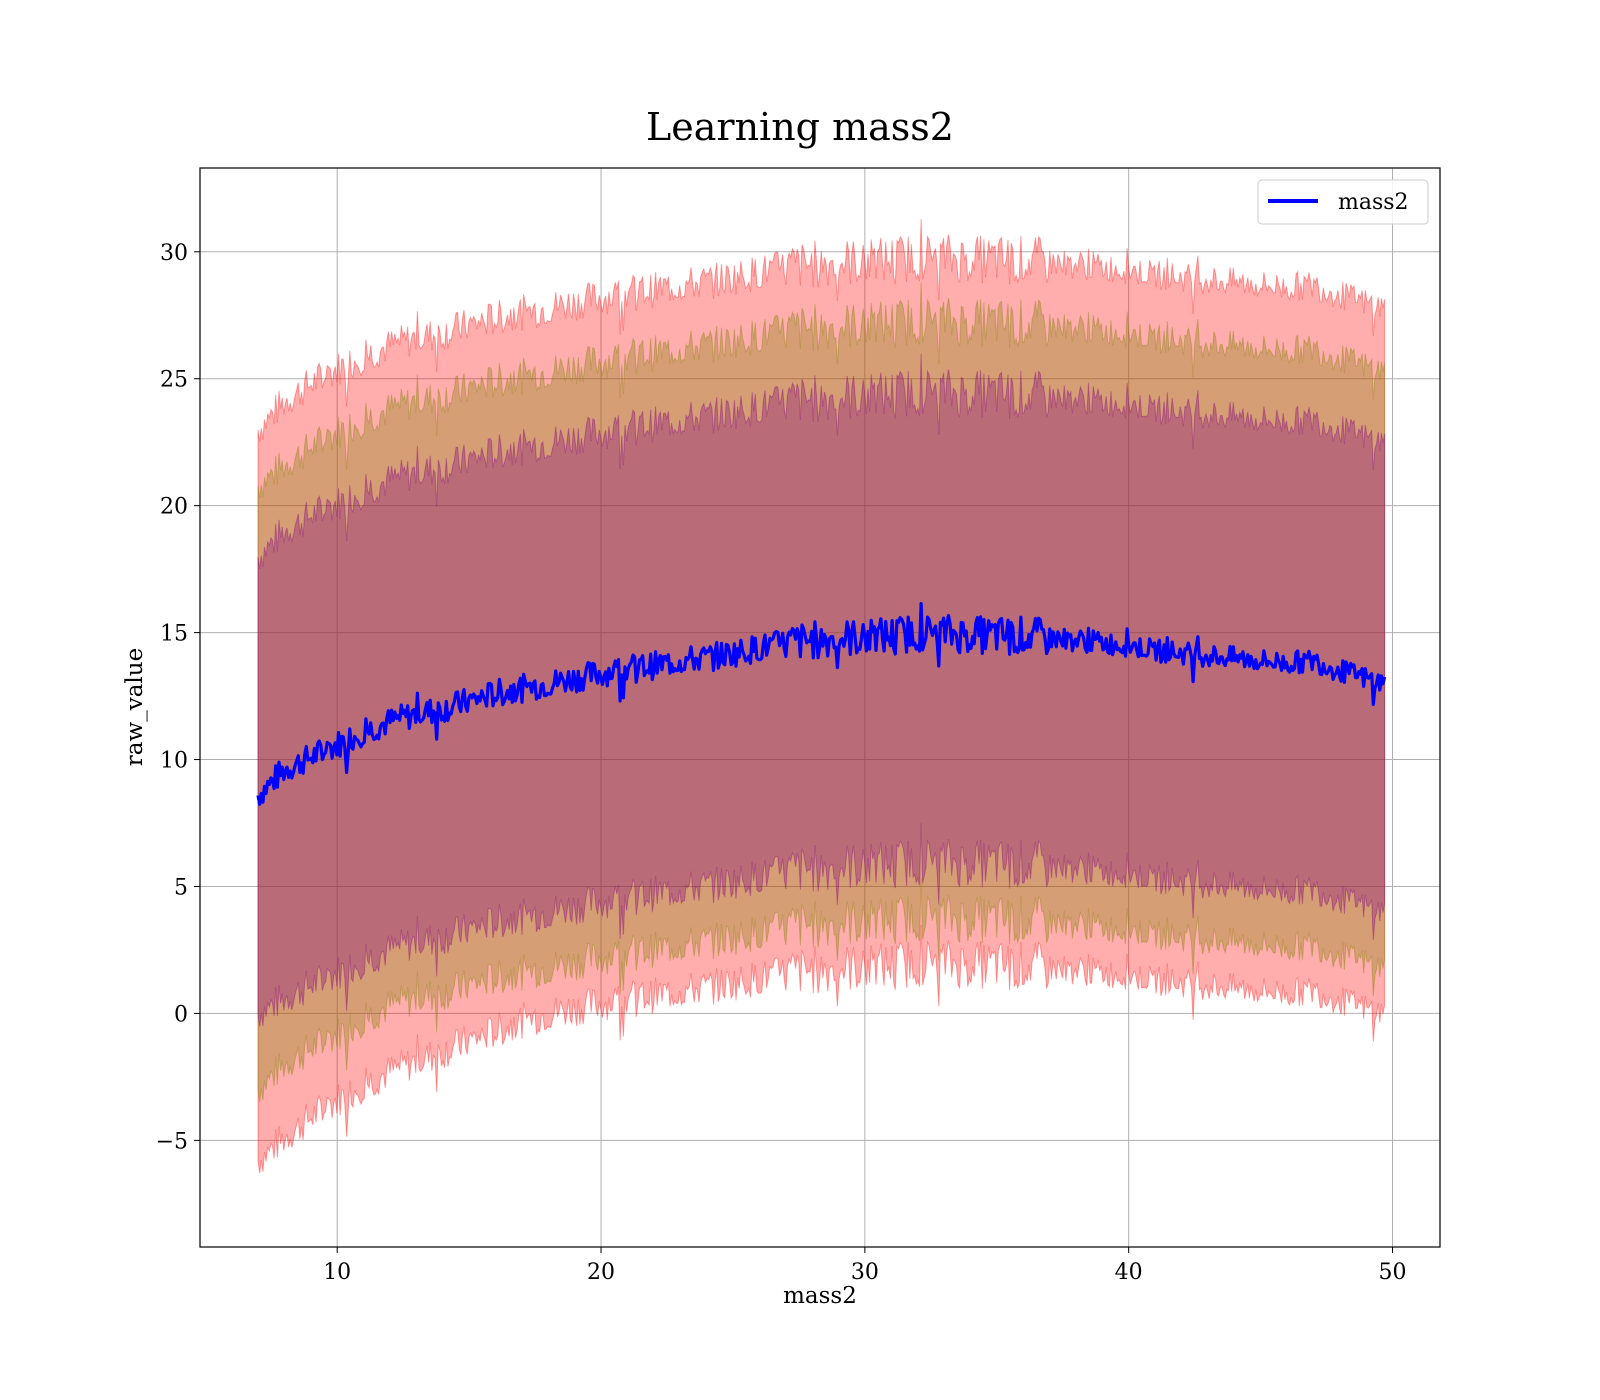 The height and width of the screenshot is (1400, 1600). What do you see at coordinates (181, 887) in the screenshot?
I see `y-tick-label-2: 5` at bounding box center [181, 887].